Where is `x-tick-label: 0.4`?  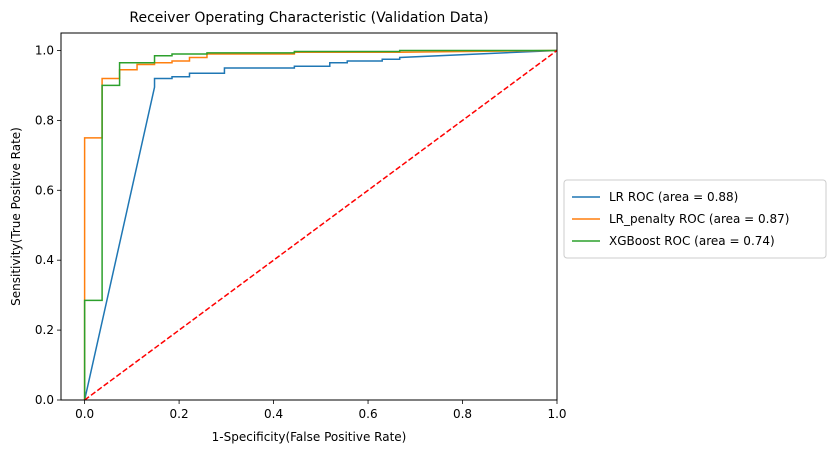
x-tick-label: 0.4 is located at coordinates (273, 414).